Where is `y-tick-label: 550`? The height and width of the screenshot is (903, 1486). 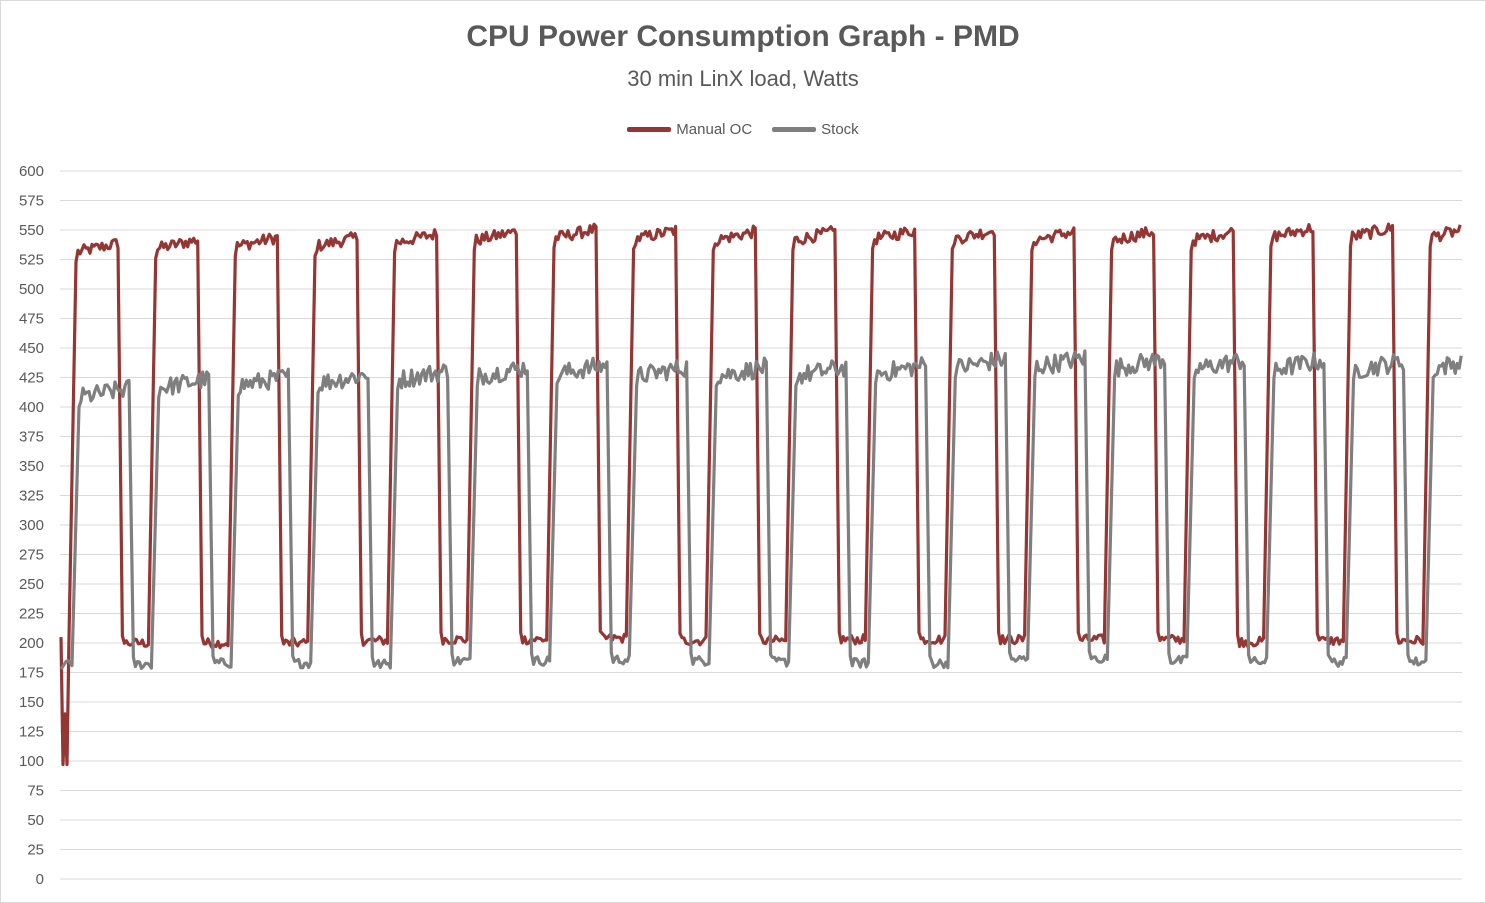 y-tick-label: 550 is located at coordinates (31, 230).